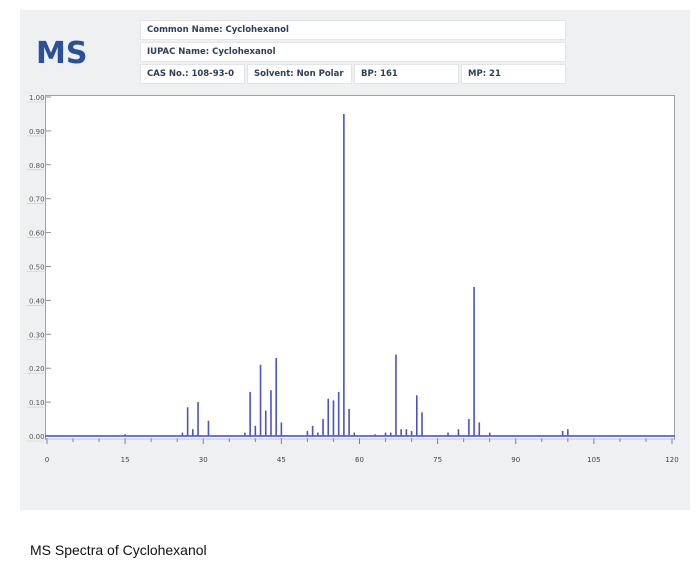 The height and width of the screenshot is (586, 700). I want to click on y-tick-label: 0.00, so click(37, 437).